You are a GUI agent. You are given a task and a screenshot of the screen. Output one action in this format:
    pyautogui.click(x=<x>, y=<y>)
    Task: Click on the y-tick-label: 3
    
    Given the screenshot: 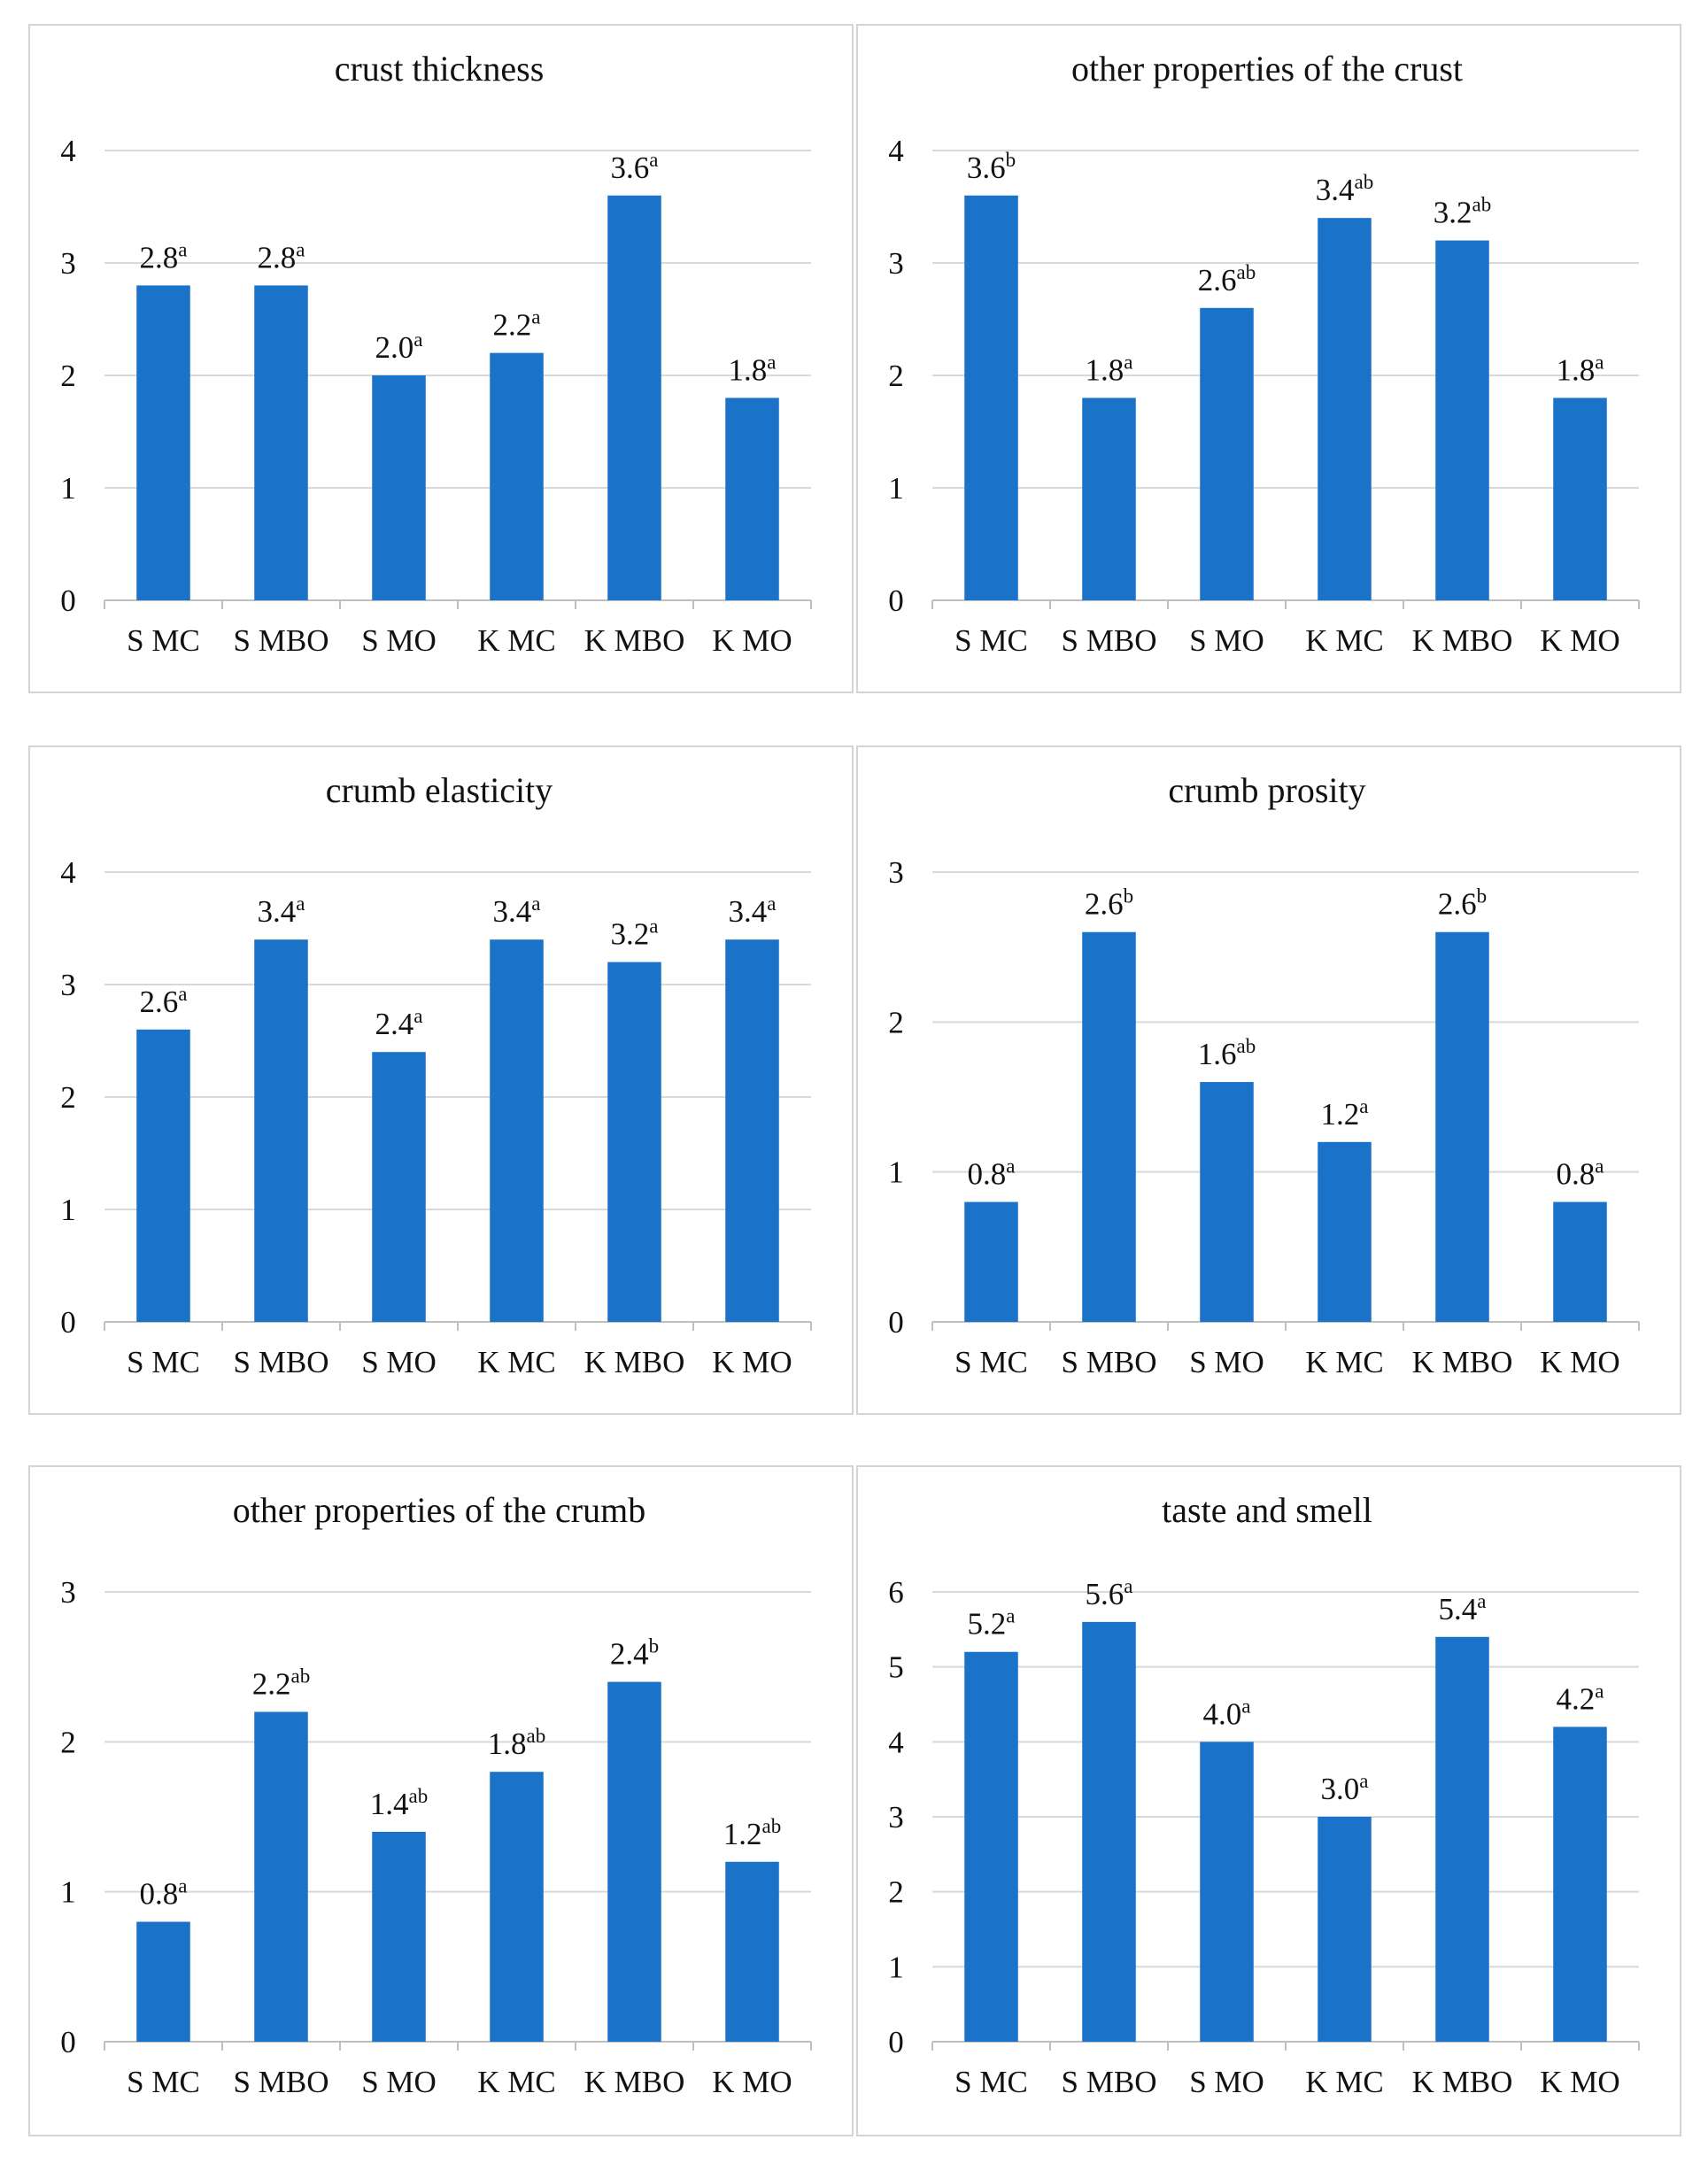 What is the action you would take?
    pyautogui.click(x=68, y=1592)
    